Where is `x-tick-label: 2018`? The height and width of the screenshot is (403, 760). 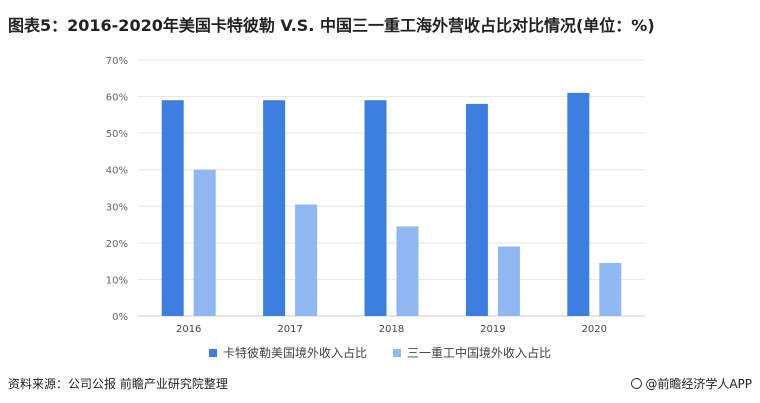
x-tick-label: 2018 is located at coordinates (391, 329).